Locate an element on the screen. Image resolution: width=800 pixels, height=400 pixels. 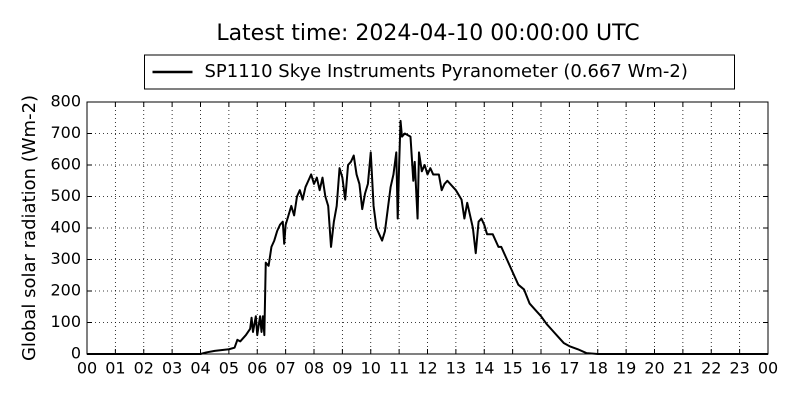
y-tick-label: 200 is located at coordinates (65, 290).